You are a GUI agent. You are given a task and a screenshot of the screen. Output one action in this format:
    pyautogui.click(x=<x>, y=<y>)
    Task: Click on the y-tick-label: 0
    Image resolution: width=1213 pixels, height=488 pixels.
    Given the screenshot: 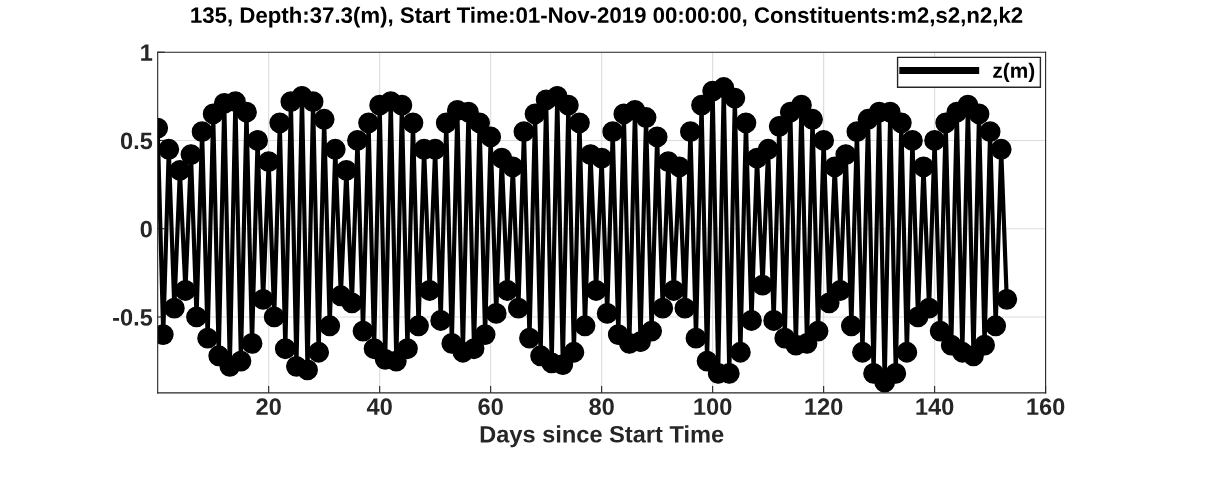 What is the action you would take?
    pyautogui.click(x=146, y=229)
    